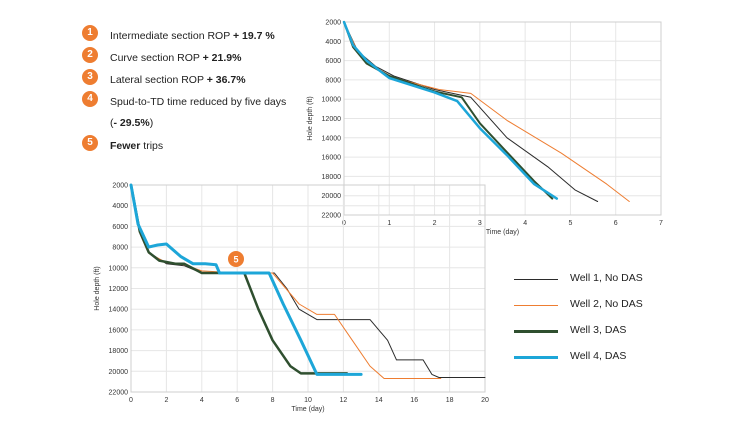 This screenshot has height=422, width=750. What do you see at coordinates (389, 223) in the screenshot?
I see `x-tick-label: 1` at bounding box center [389, 223].